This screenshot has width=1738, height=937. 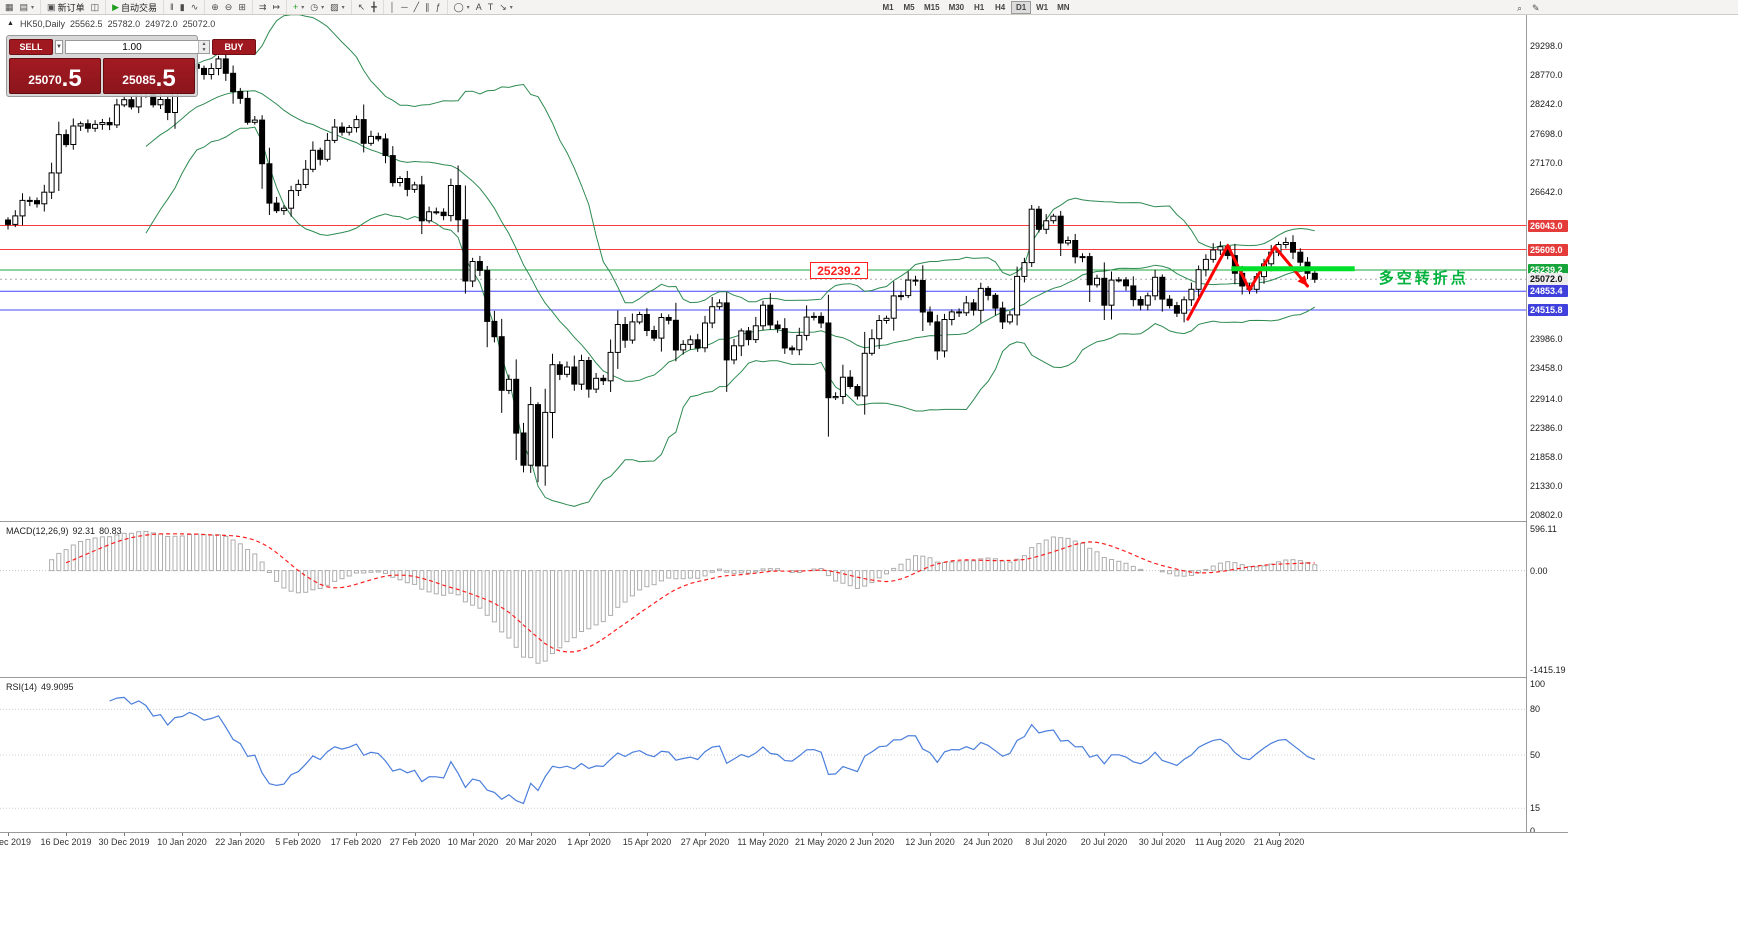 What do you see at coordinates (438, 7) in the screenshot?
I see `fibonacci-button: ƒ` at bounding box center [438, 7].